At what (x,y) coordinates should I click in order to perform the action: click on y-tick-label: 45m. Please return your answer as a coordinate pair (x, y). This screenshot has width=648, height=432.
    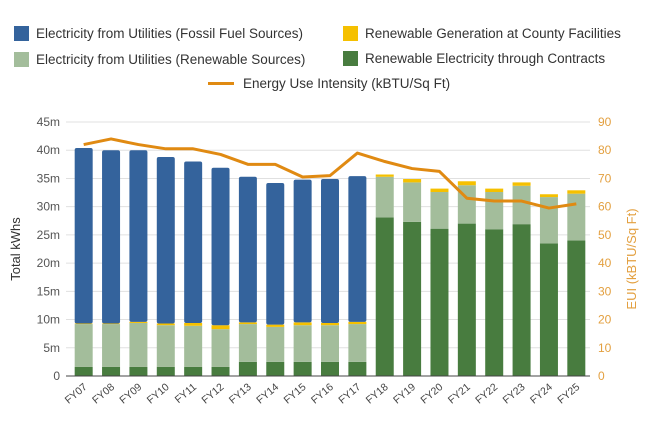
    Looking at the image, I should click on (48, 122).